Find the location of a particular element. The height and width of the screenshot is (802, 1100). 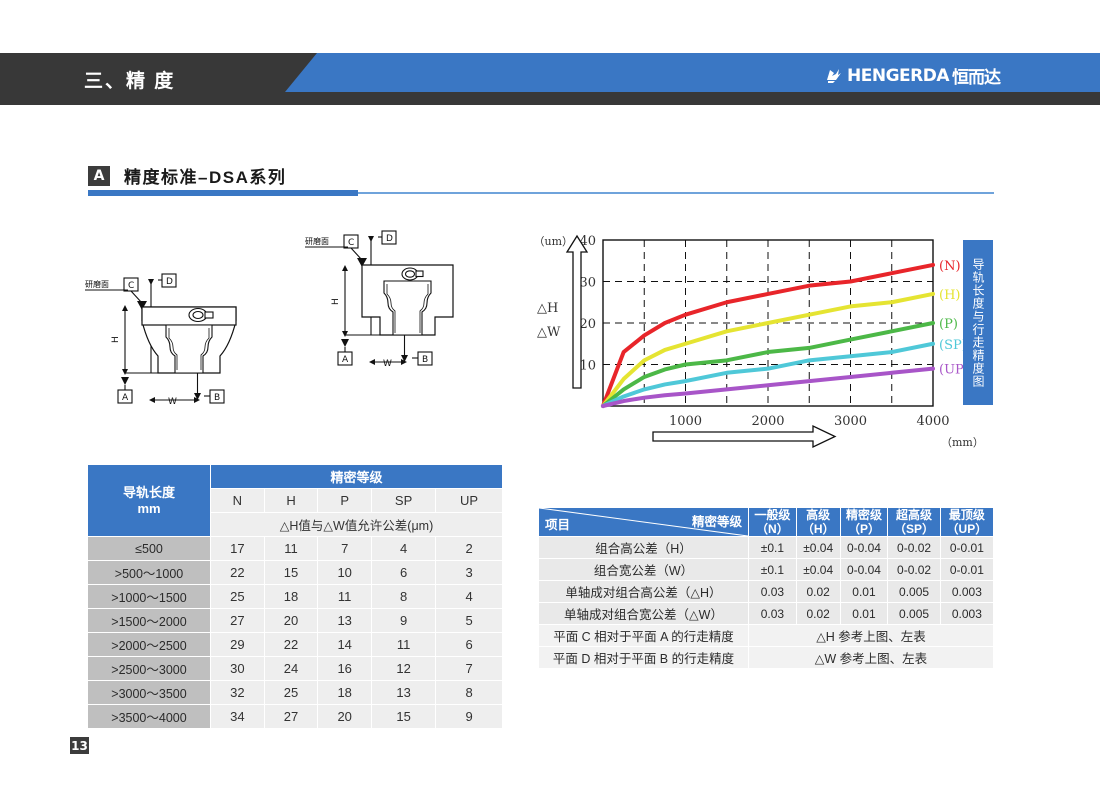

y-tick-label: 40 is located at coordinates (587, 241).